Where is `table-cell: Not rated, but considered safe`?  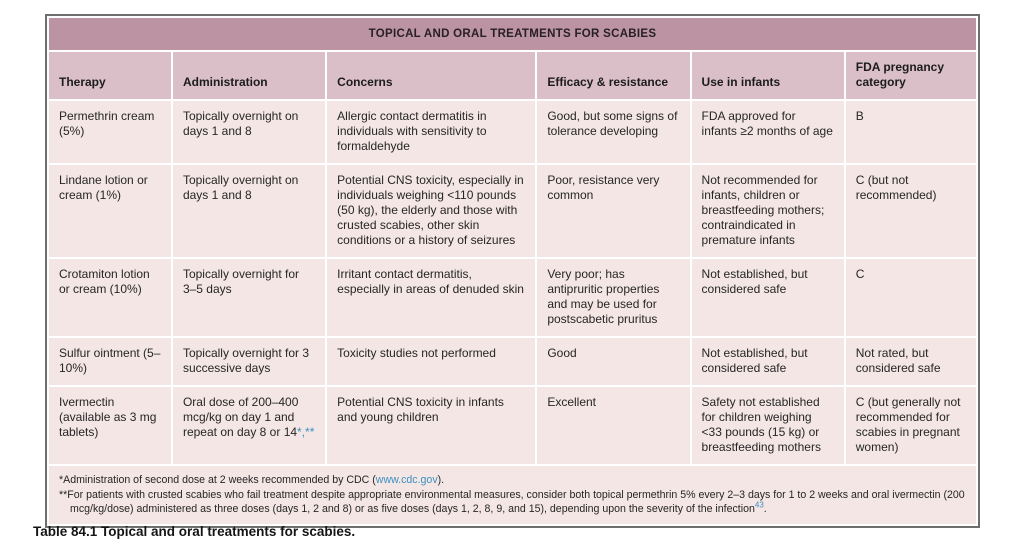 table-cell: Not rated, but considered safe is located at coordinates (910, 361).